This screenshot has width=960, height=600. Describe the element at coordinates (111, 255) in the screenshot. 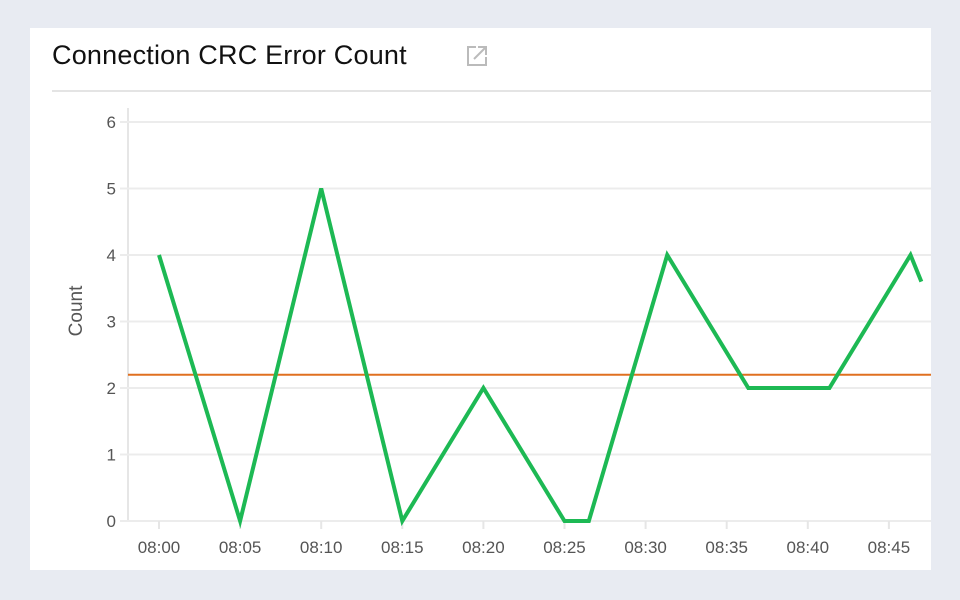

I see `y-tick-label: 4` at that location.